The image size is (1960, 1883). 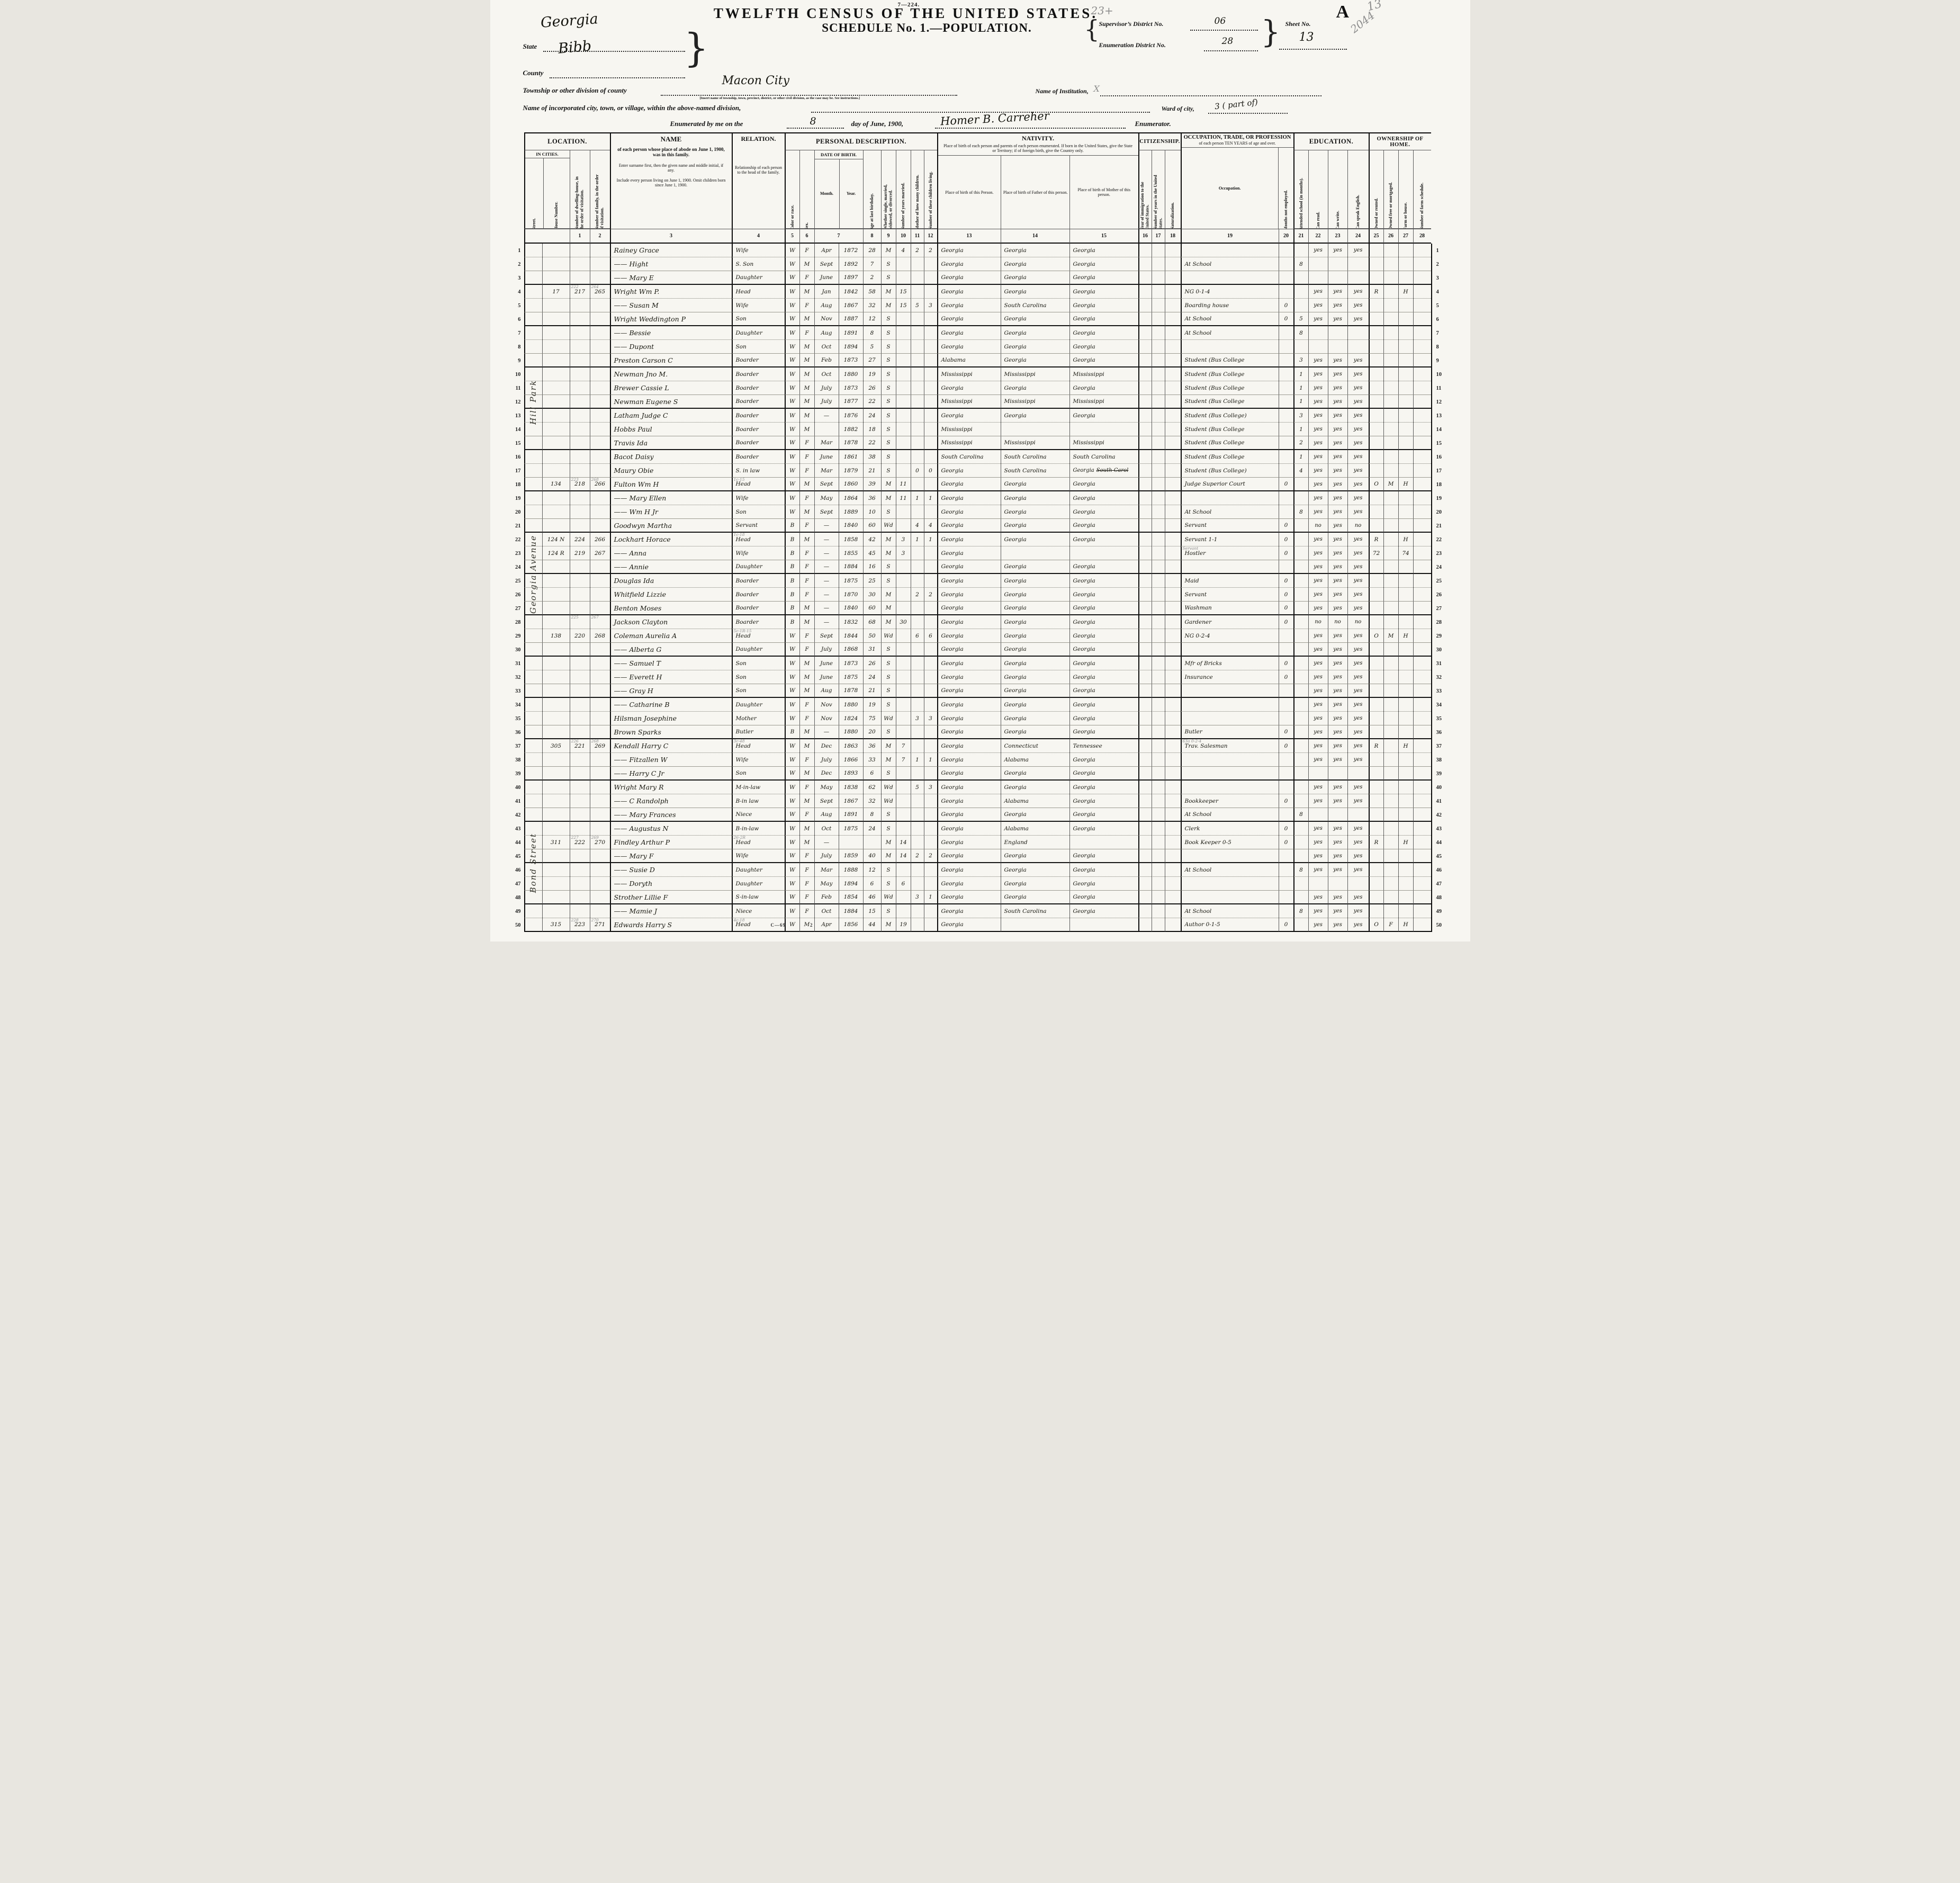 I want to click on row-9-marital: S, so click(x=888, y=360).